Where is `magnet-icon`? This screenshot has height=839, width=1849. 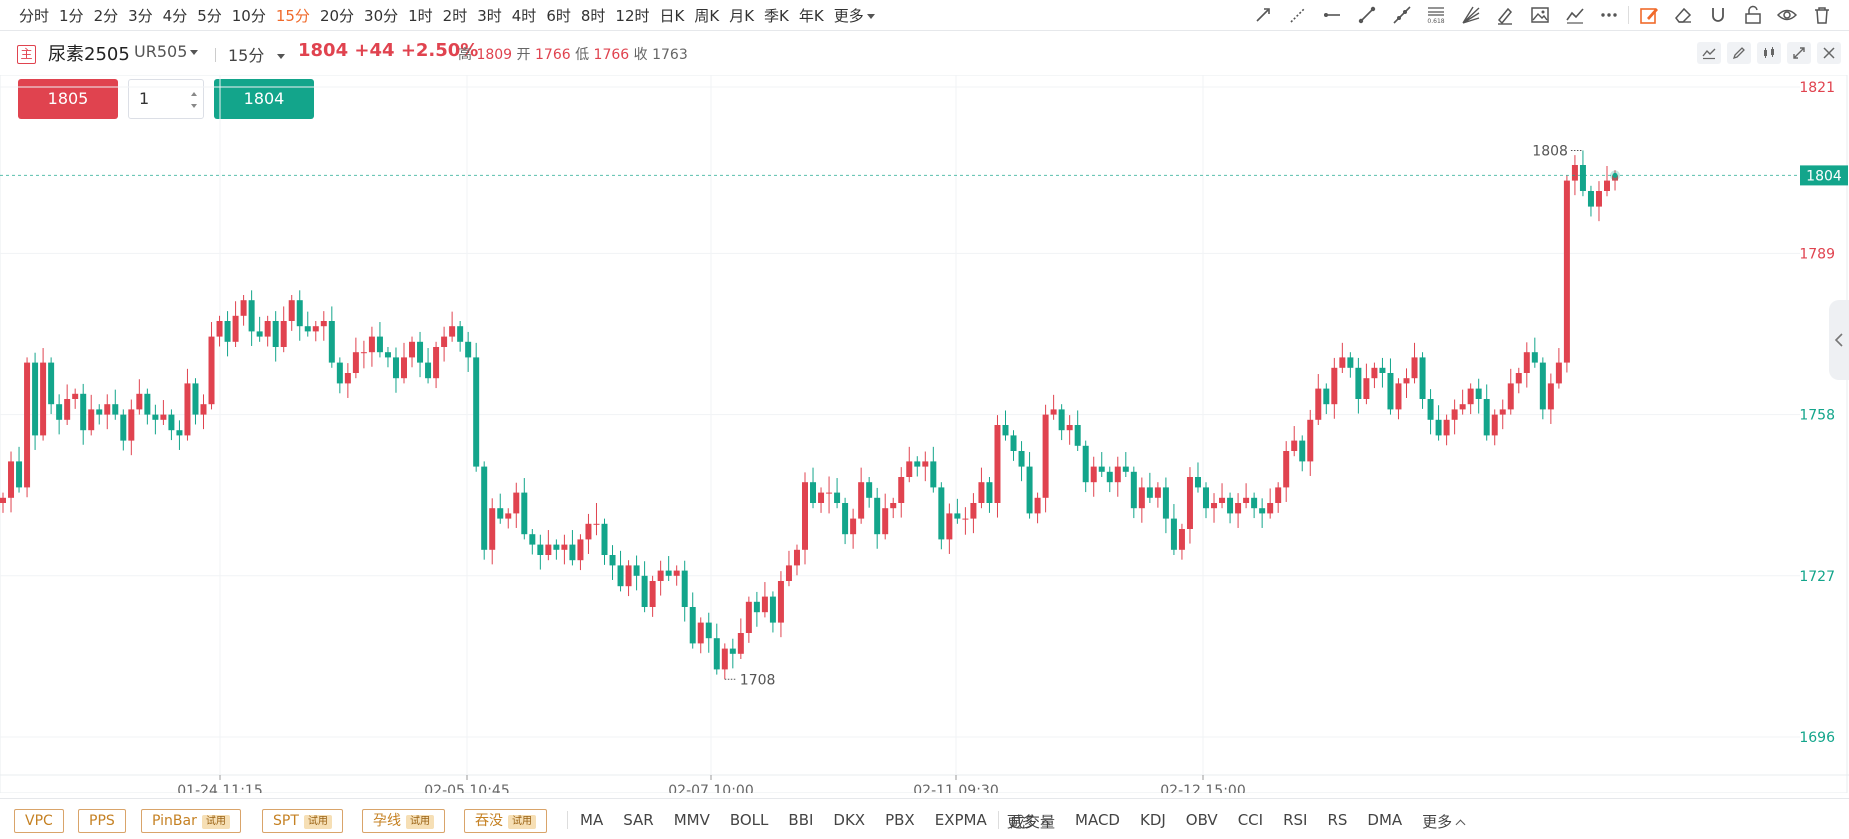 magnet-icon is located at coordinates (1718, 15).